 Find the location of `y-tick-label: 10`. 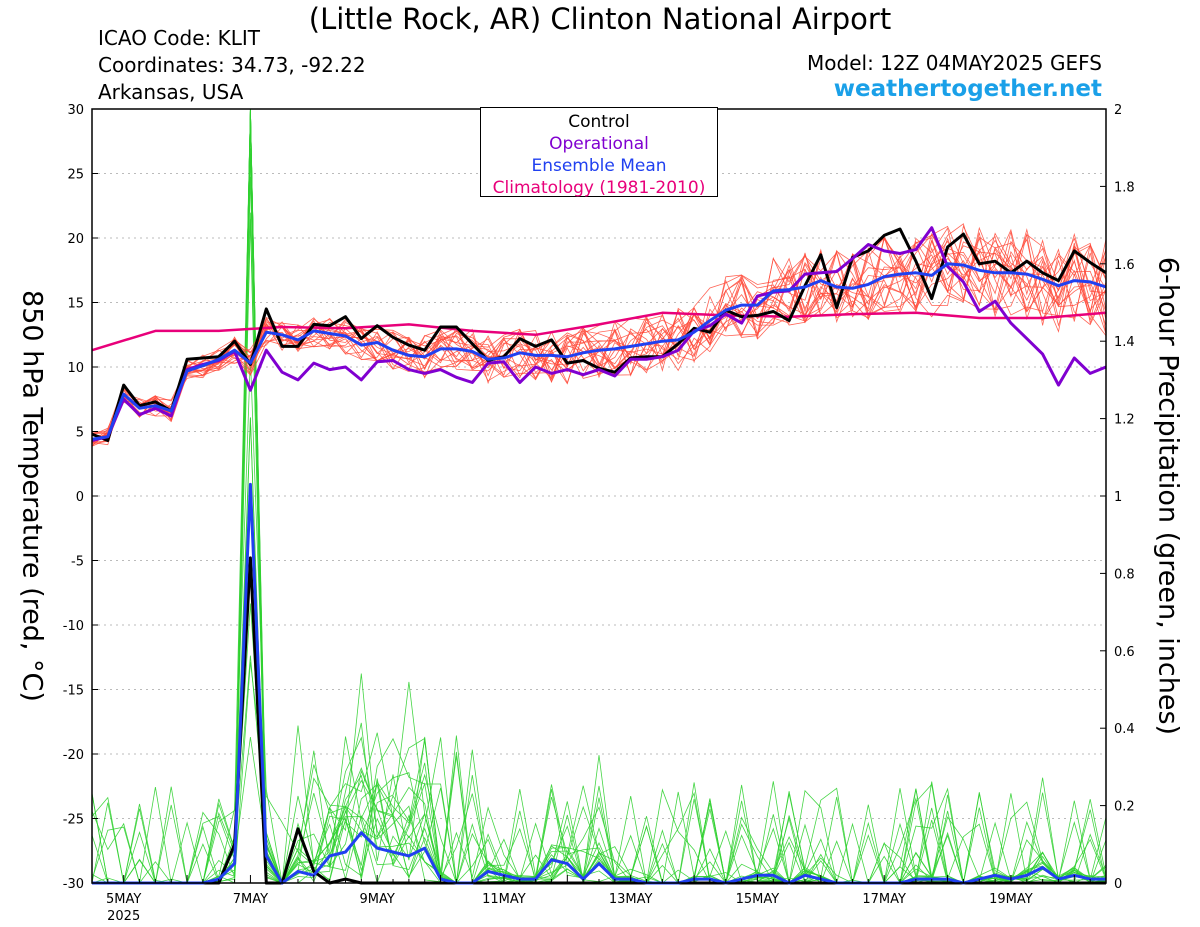

y-tick-label: 10 is located at coordinates (75, 368).